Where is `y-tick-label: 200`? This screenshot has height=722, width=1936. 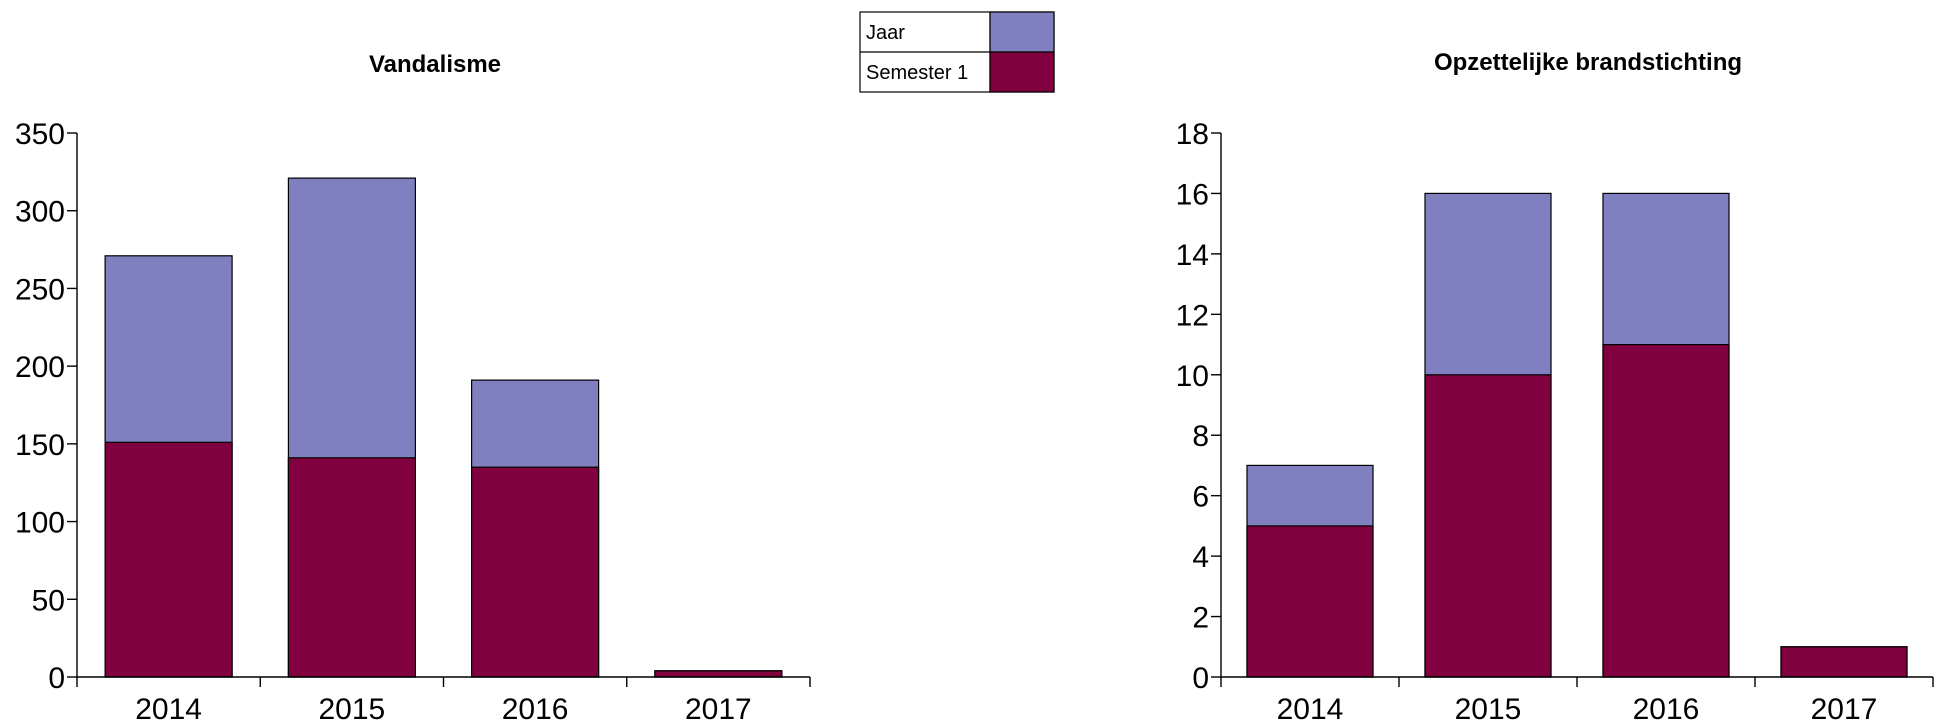
y-tick-label: 200 is located at coordinates (40, 367).